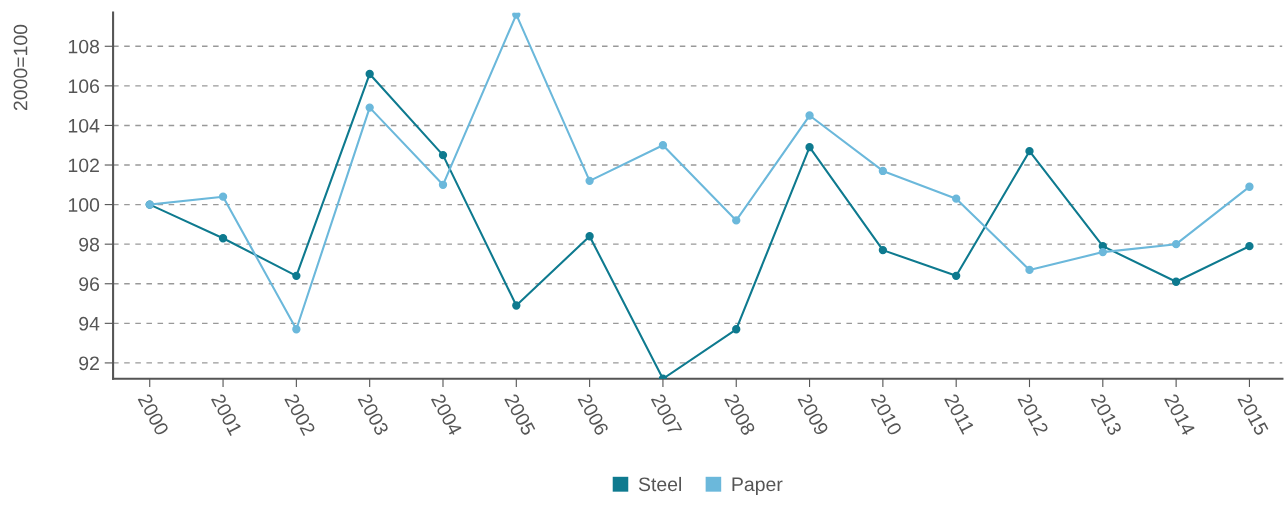 Image resolution: width=1285 pixels, height=505 pixels. Describe the element at coordinates (1106, 415) in the screenshot. I see `x-tick-label: 2013` at that location.